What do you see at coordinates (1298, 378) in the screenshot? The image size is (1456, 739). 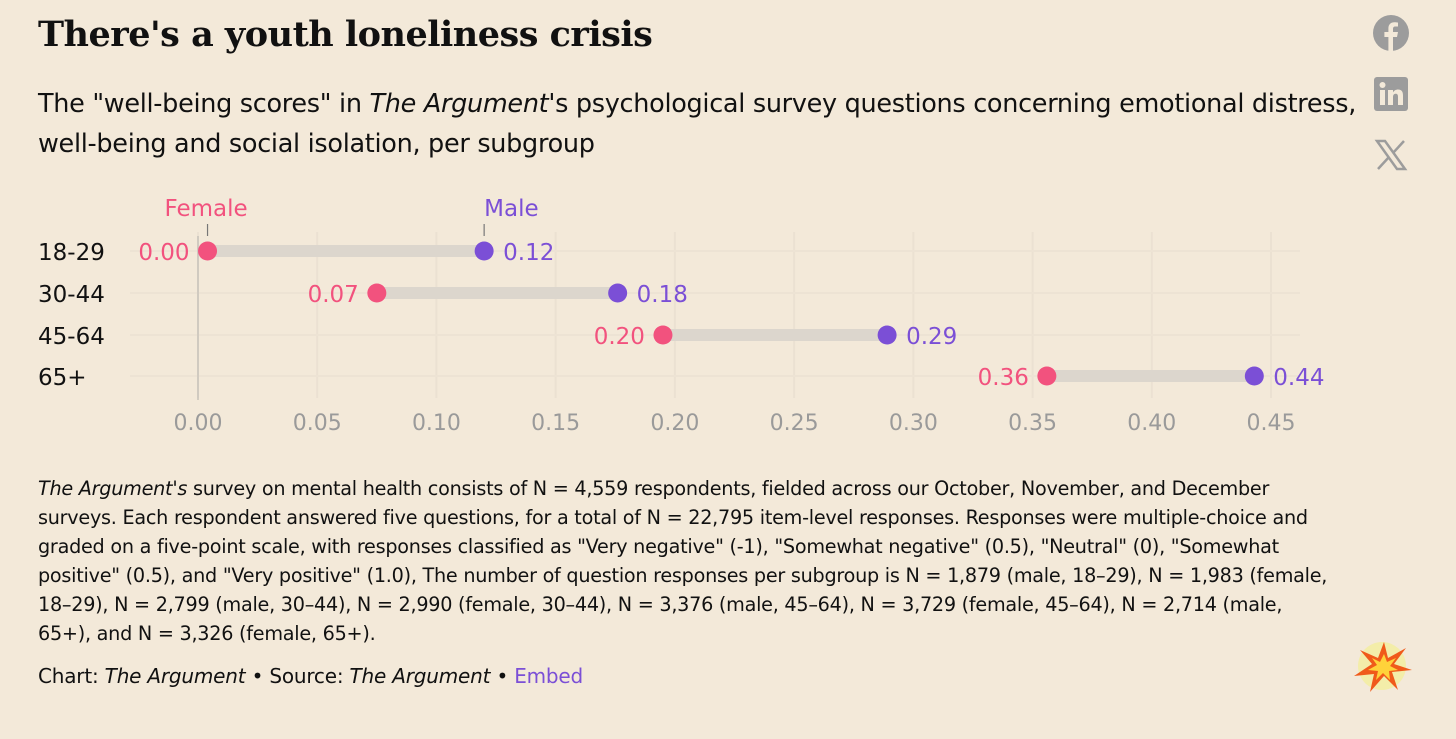 I see `male-value-label: 0.44` at bounding box center [1298, 378].